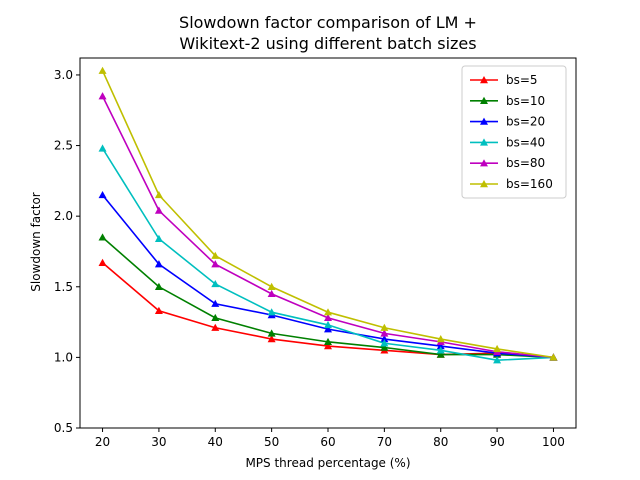 This screenshot has height=480, width=640. What do you see at coordinates (63, 428) in the screenshot?
I see `y-tick-label: 0.5` at bounding box center [63, 428].